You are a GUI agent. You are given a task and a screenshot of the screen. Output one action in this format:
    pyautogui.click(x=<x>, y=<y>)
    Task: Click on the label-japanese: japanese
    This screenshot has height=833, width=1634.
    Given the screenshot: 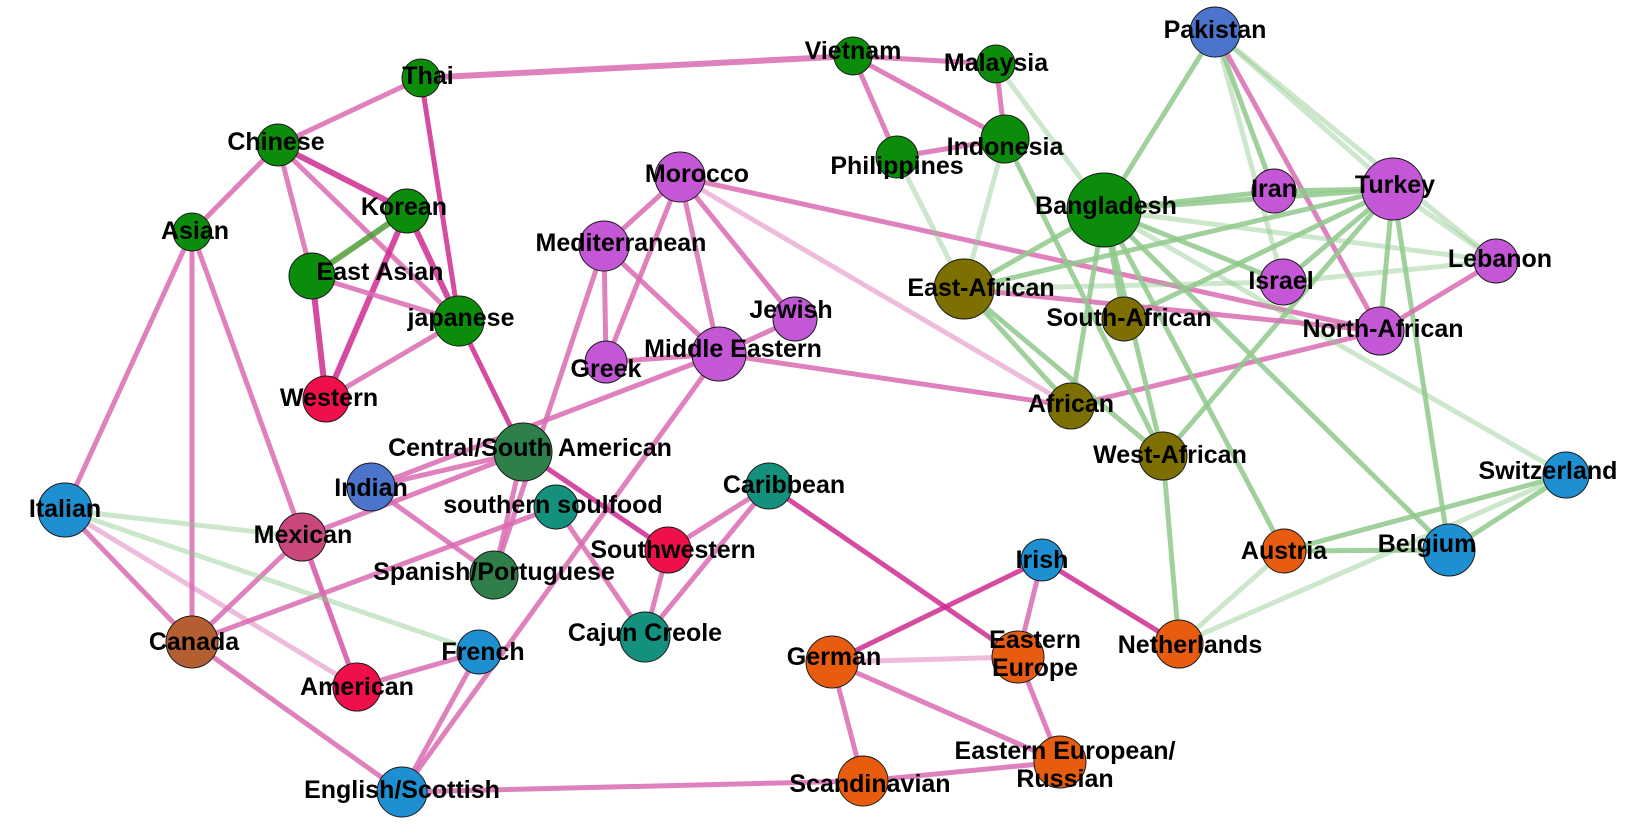 What is the action you would take?
    pyautogui.click(x=460, y=318)
    